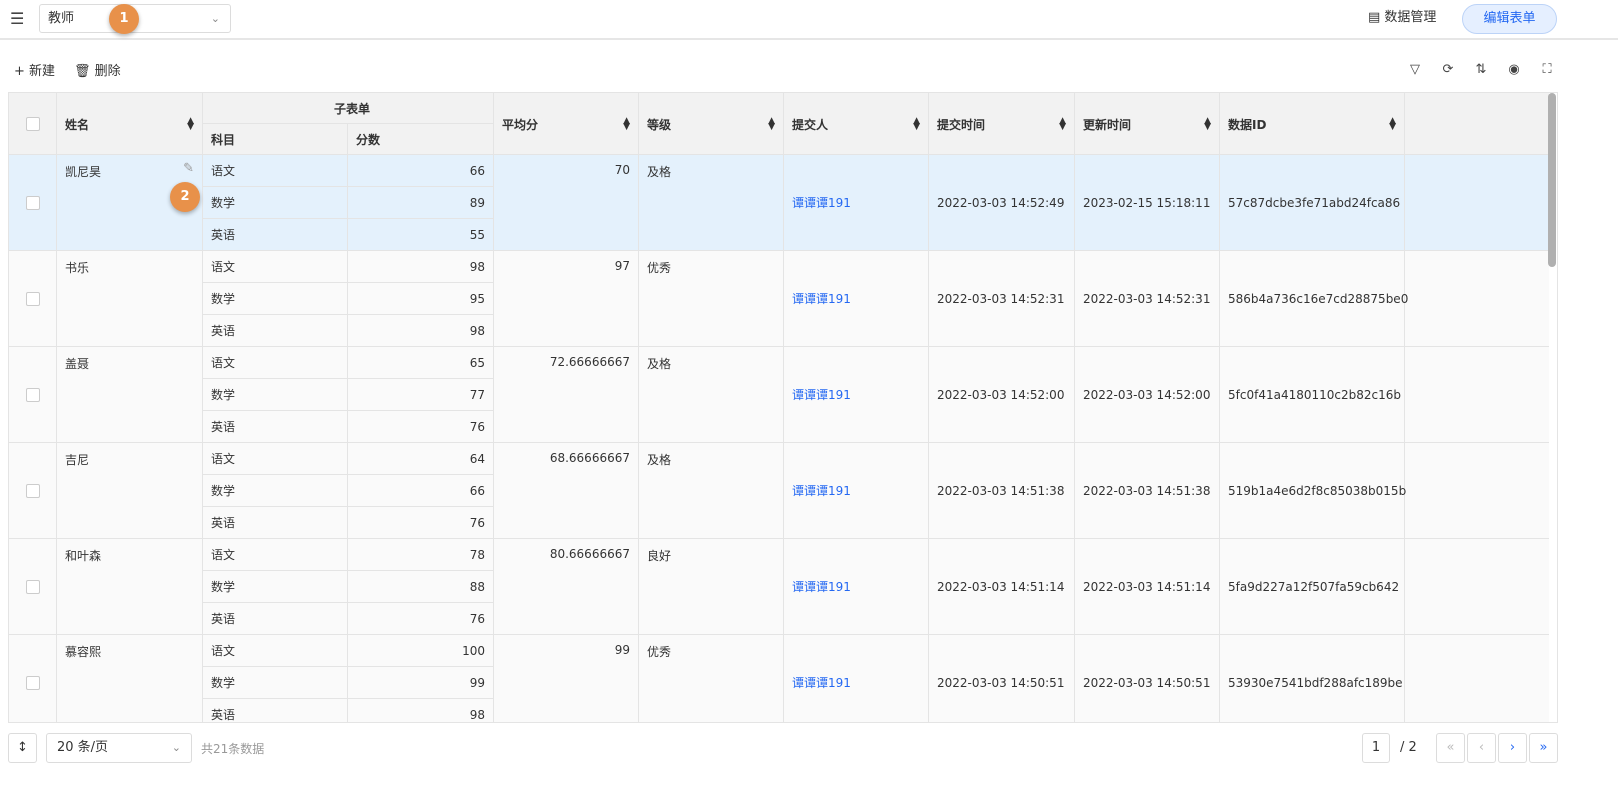  I want to click on collapse-menu-icon: ☰, so click(17, 18).